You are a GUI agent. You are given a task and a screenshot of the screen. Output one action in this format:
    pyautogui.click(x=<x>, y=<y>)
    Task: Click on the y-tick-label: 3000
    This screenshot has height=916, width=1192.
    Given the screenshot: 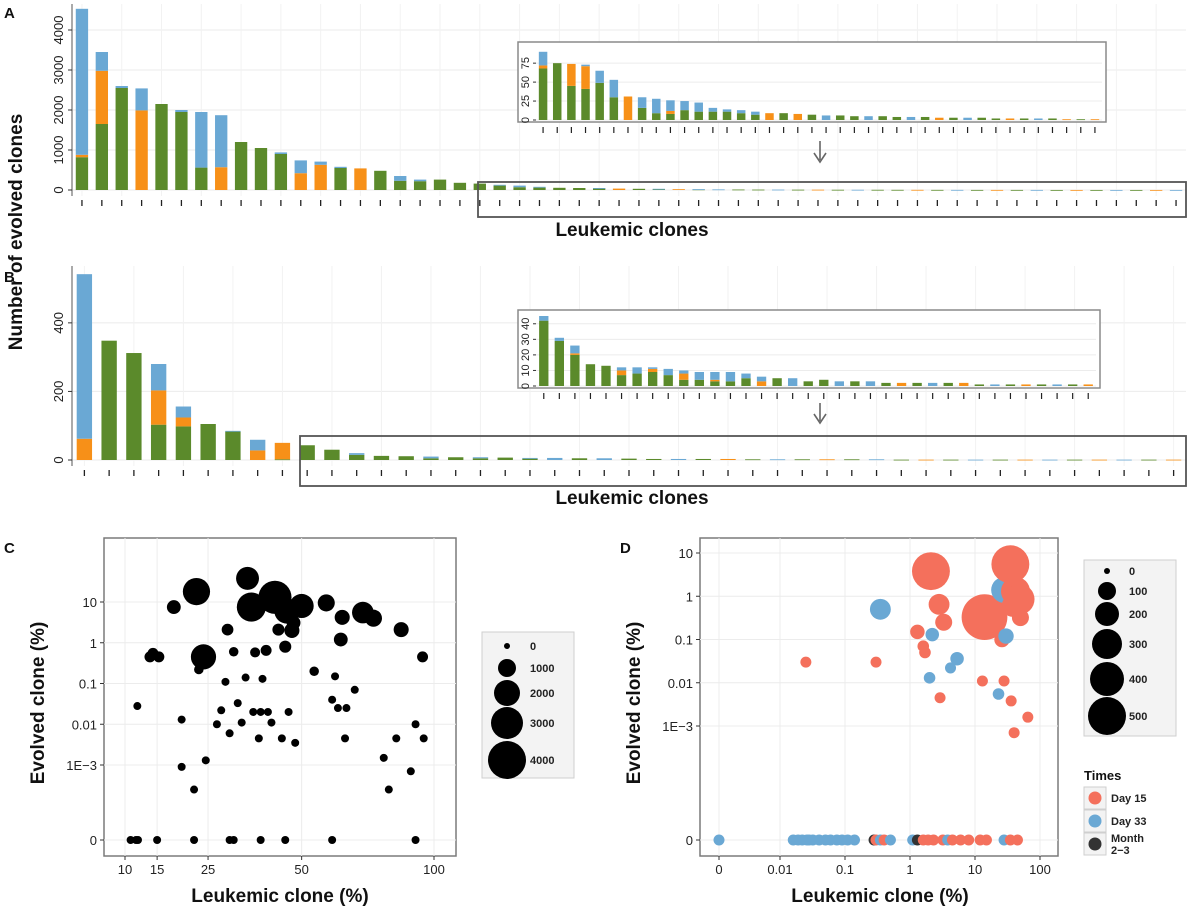 What is the action you would take?
    pyautogui.click(x=58, y=70)
    